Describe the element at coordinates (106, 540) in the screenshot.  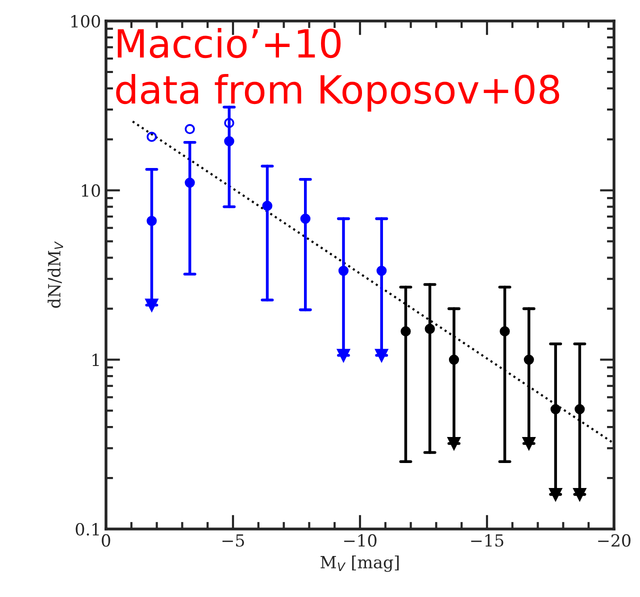
I see `x-tick-label: 0` at that location.